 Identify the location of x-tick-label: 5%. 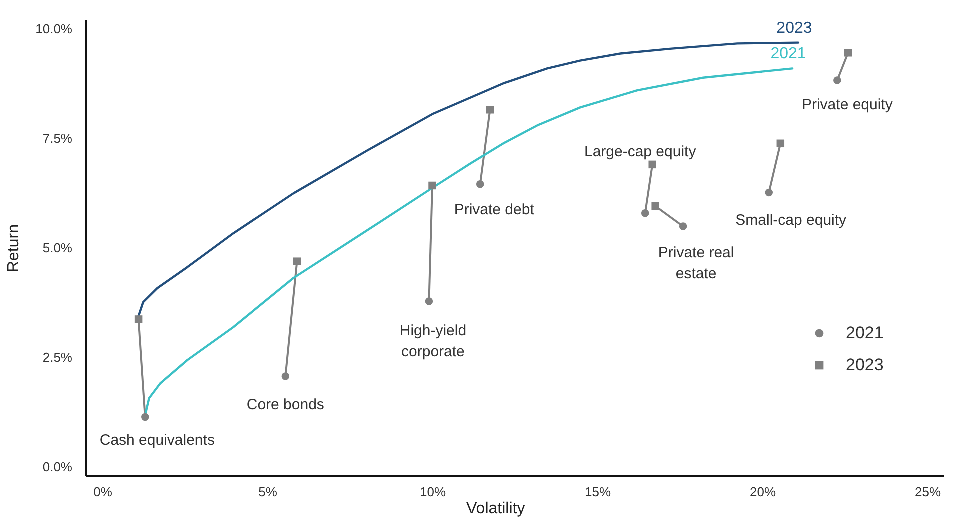
(268, 492).